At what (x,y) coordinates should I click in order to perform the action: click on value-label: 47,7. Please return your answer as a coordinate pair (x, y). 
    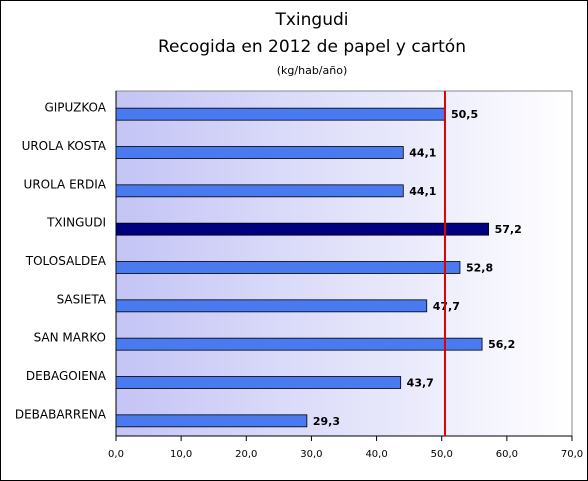
    Looking at the image, I should click on (446, 306).